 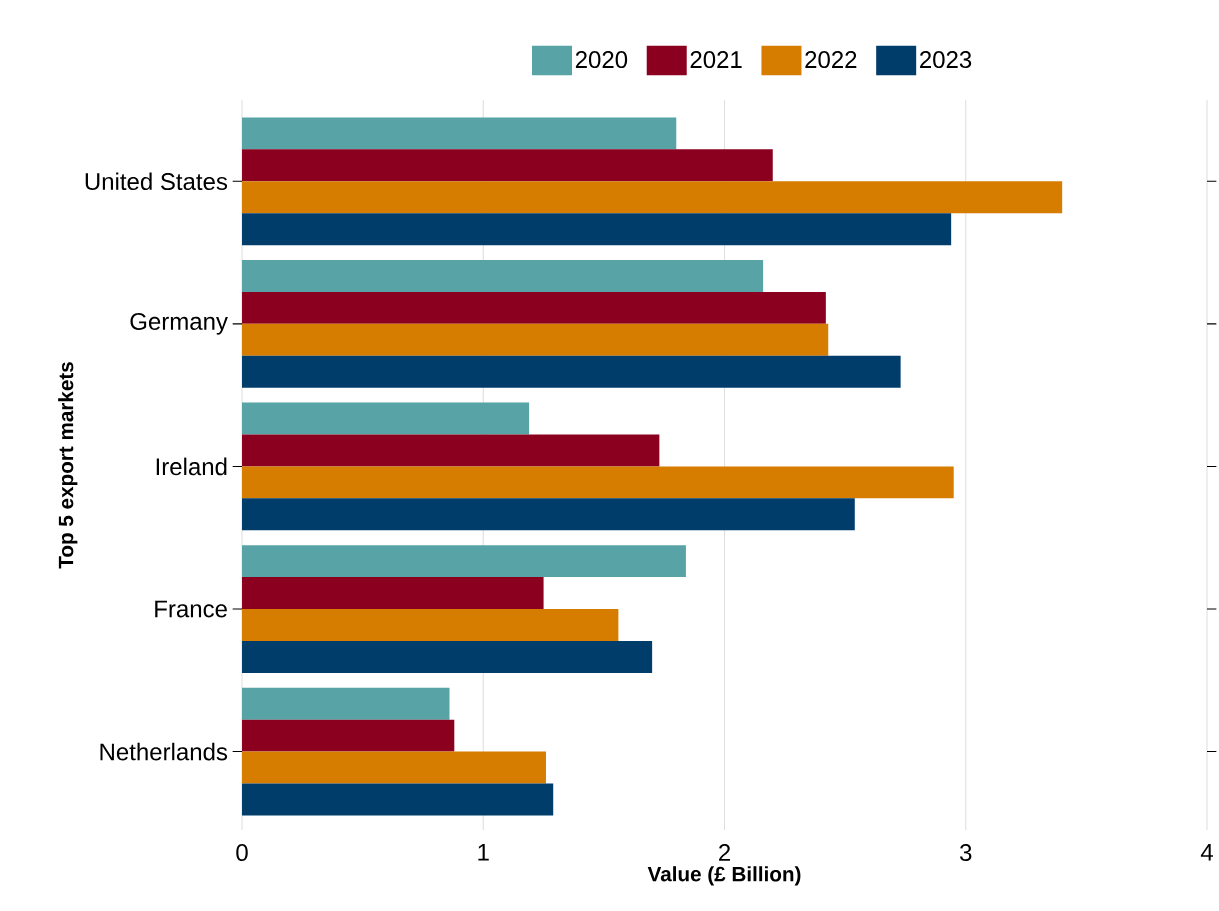 What do you see at coordinates (242, 853) in the screenshot?
I see `x-tick-label: 0` at bounding box center [242, 853].